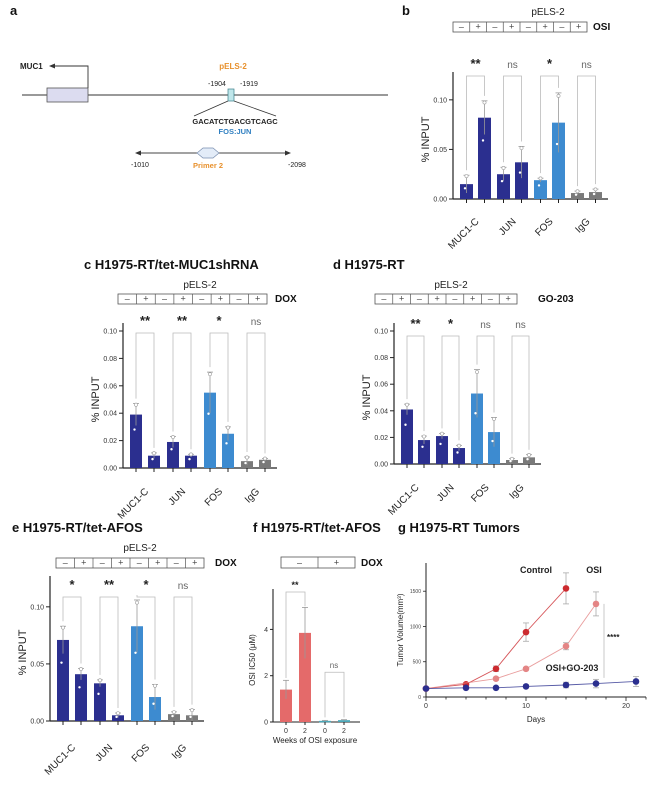 This screenshot has width=669, height=787. Describe the element at coordinates (37, 607) in the screenshot. I see `panel-e-y-tick-label: 0.10` at that location.